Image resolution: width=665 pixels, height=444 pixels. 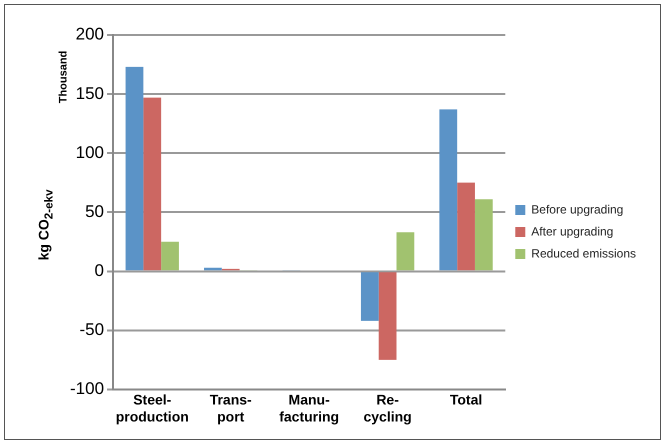 I want to click on y-tick-label: 150, so click(x=90, y=93).